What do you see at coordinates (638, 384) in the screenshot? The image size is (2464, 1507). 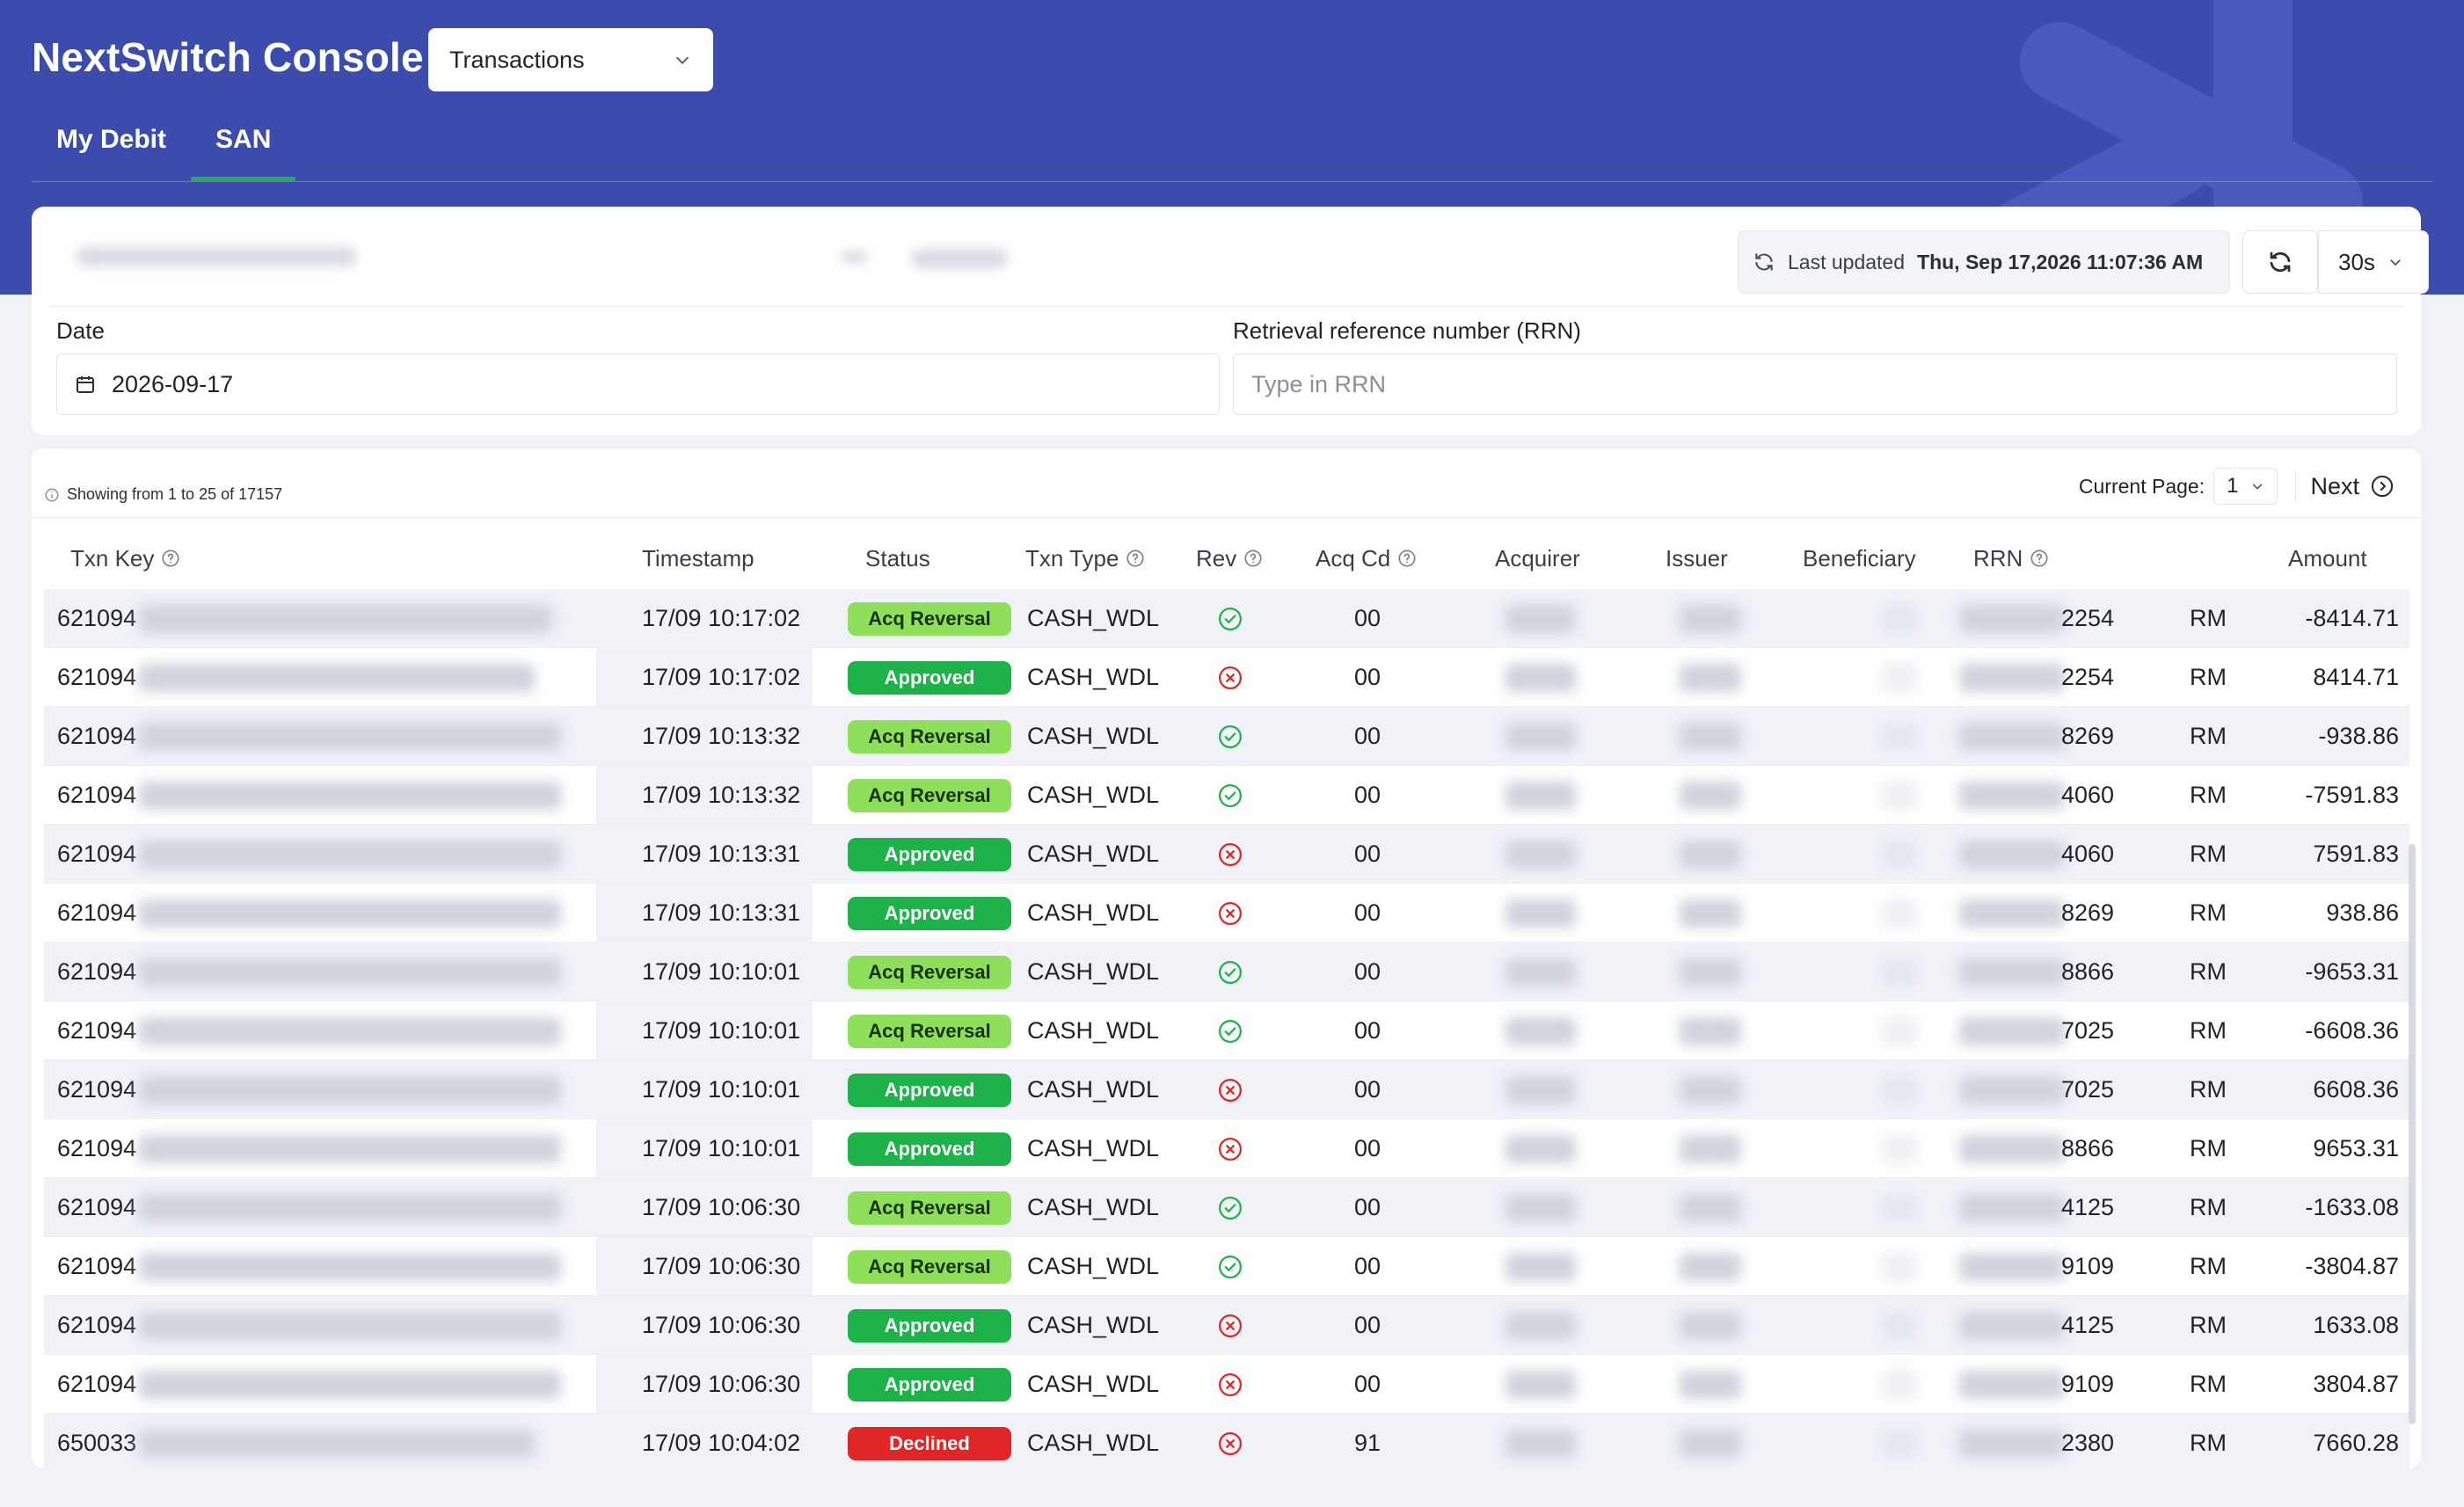 I see `date-picker: 2026-09-17` at bounding box center [638, 384].